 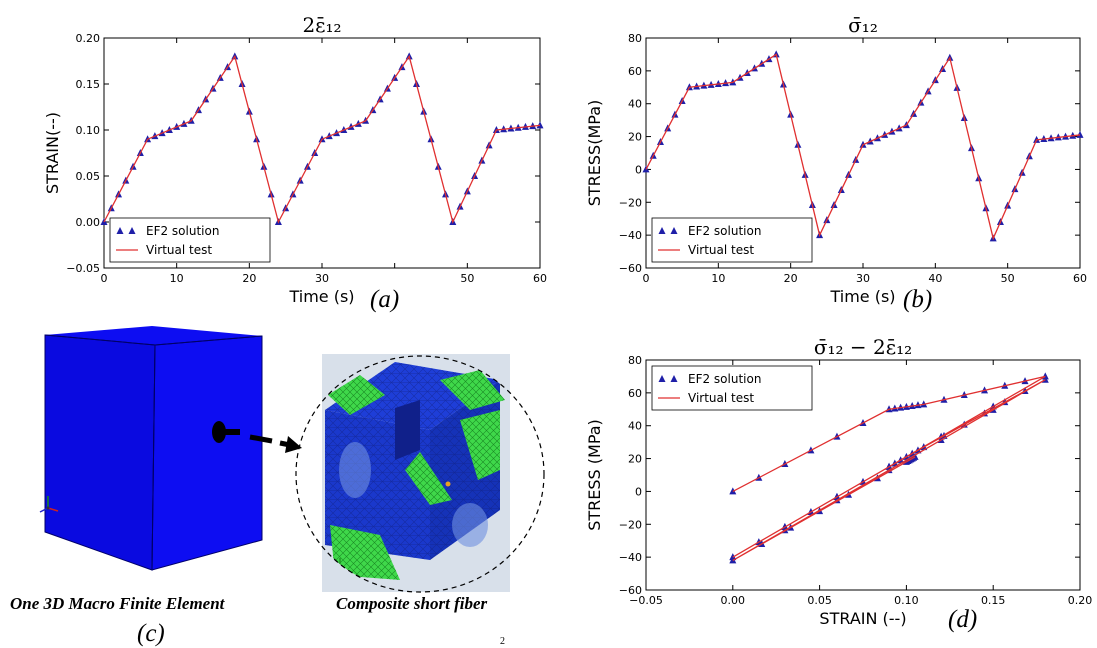 I want to click on plot-frame, so click(x=863, y=475).